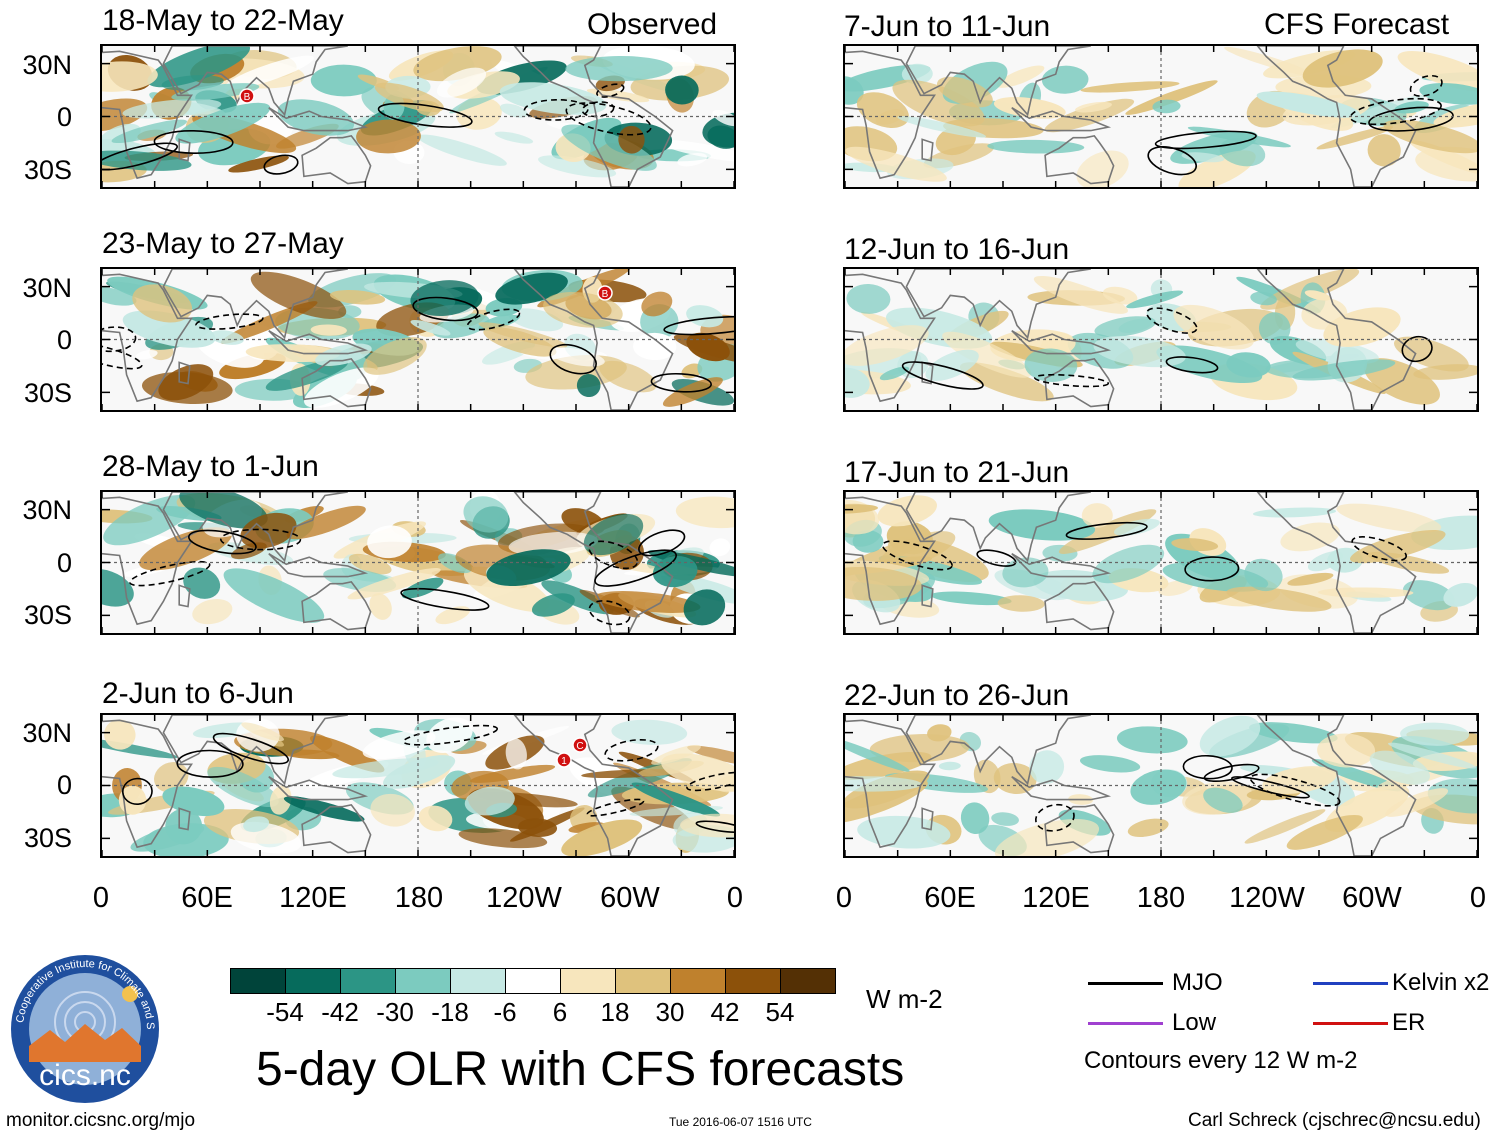  I want to click on panel-title: 17-Jun to 21-Jun, so click(957, 472).